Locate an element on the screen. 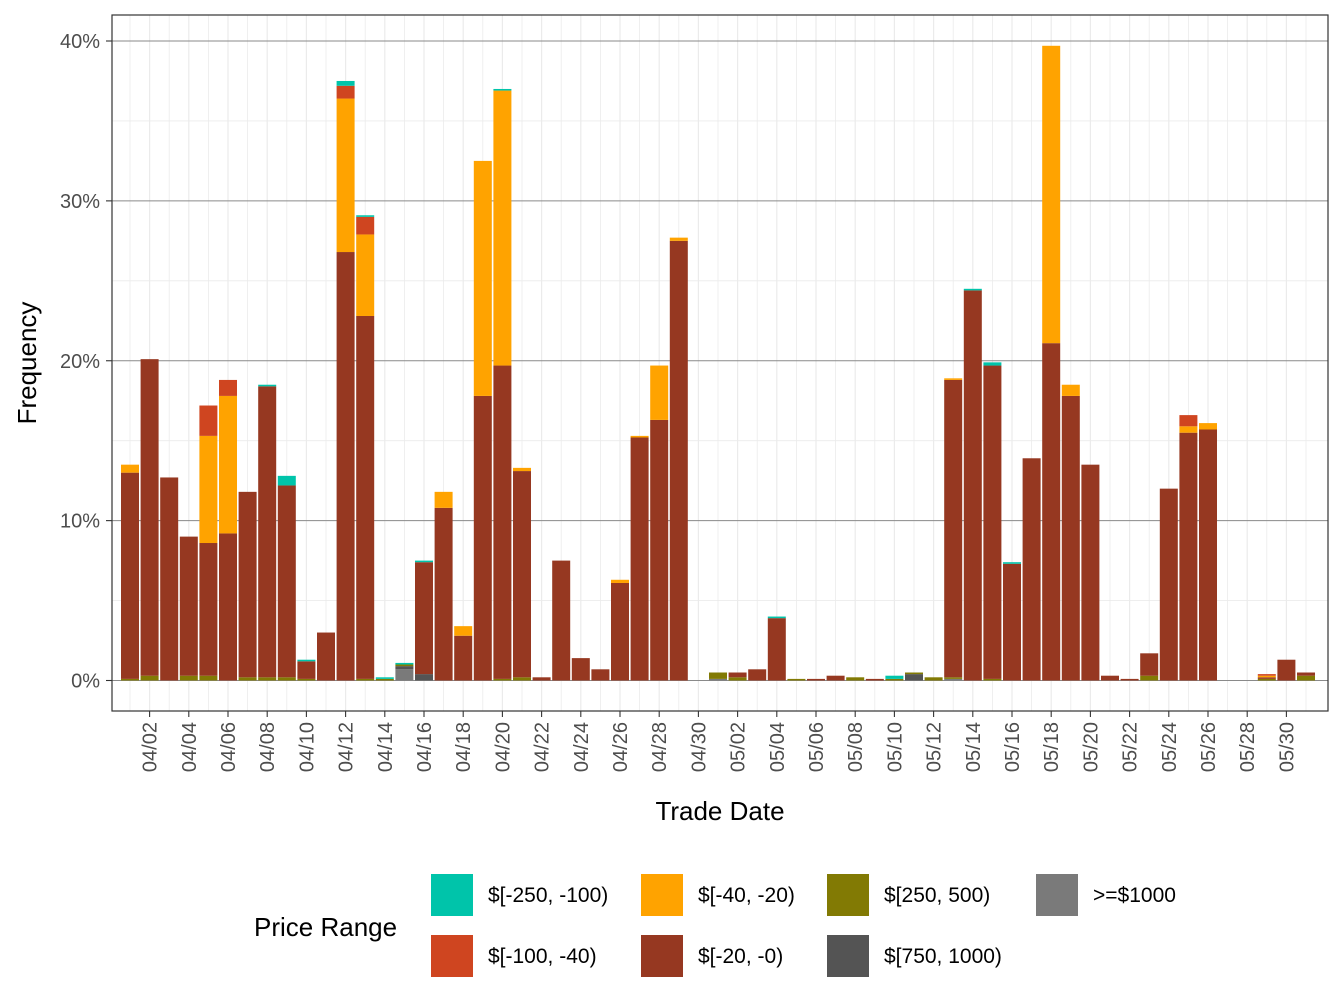 Image resolution: width=1344 pixels, height=1008 pixels. x-tick-label: 05/06 is located at coordinates (817, 747).